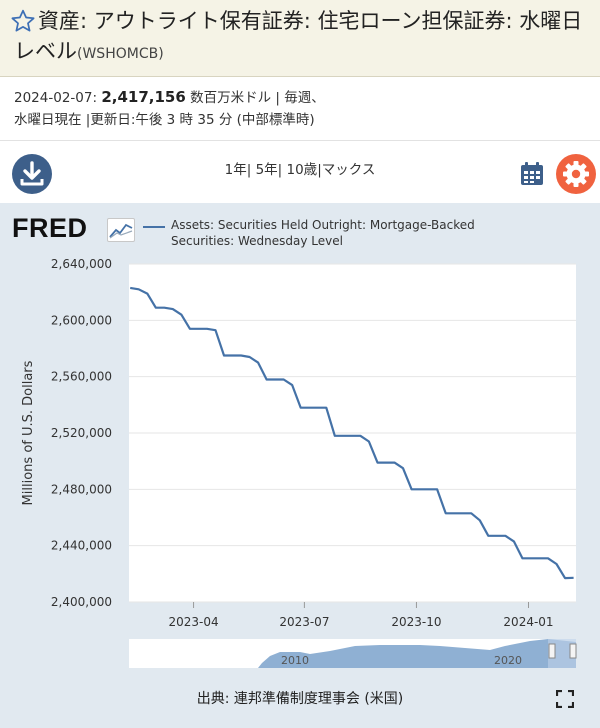 Image resolution: width=600 pixels, height=728 pixels. Describe the element at coordinates (573, 651) in the screenshot. I see `navigator-right-handle` at that location.